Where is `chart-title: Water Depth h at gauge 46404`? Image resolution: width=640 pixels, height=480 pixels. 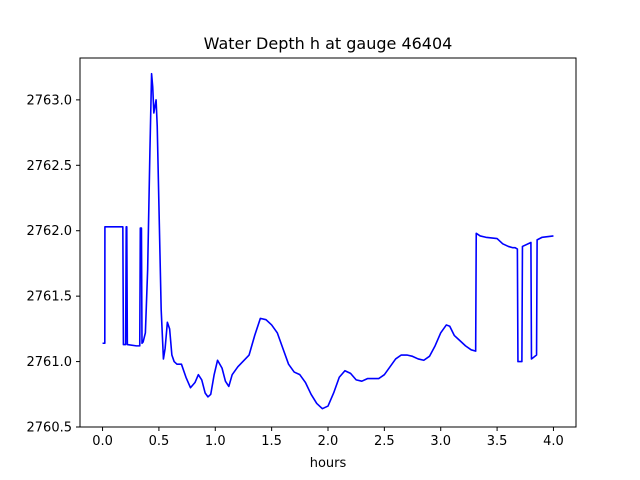 chart-title: Water Depth h at gauge 46404 is located at coordinates (328, 43).